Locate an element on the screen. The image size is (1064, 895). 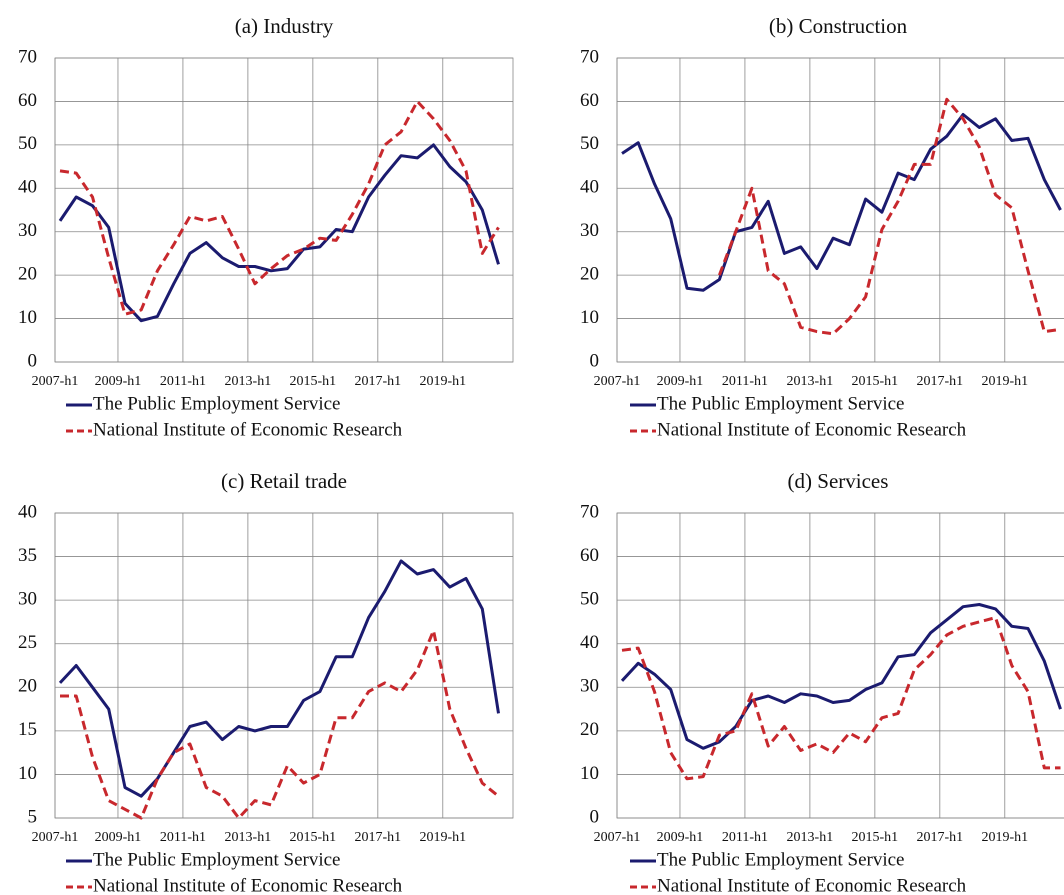
panel-title: (a) Industry is located at coordinates (284, 26).